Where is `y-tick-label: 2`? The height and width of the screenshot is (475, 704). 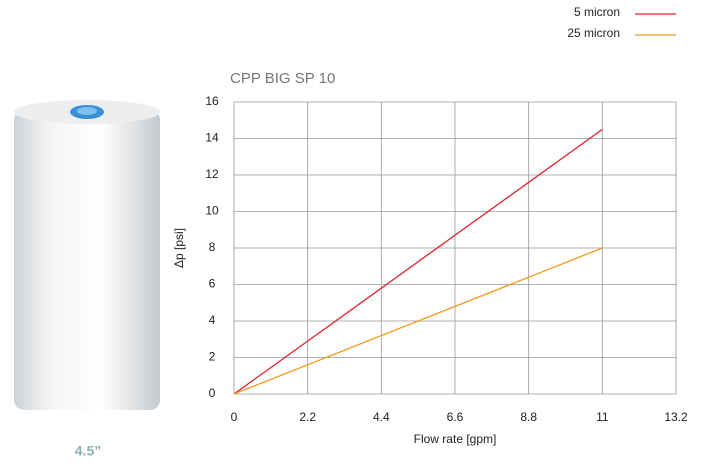
y-tick-label: 2 is located at coordinates (212, 357).